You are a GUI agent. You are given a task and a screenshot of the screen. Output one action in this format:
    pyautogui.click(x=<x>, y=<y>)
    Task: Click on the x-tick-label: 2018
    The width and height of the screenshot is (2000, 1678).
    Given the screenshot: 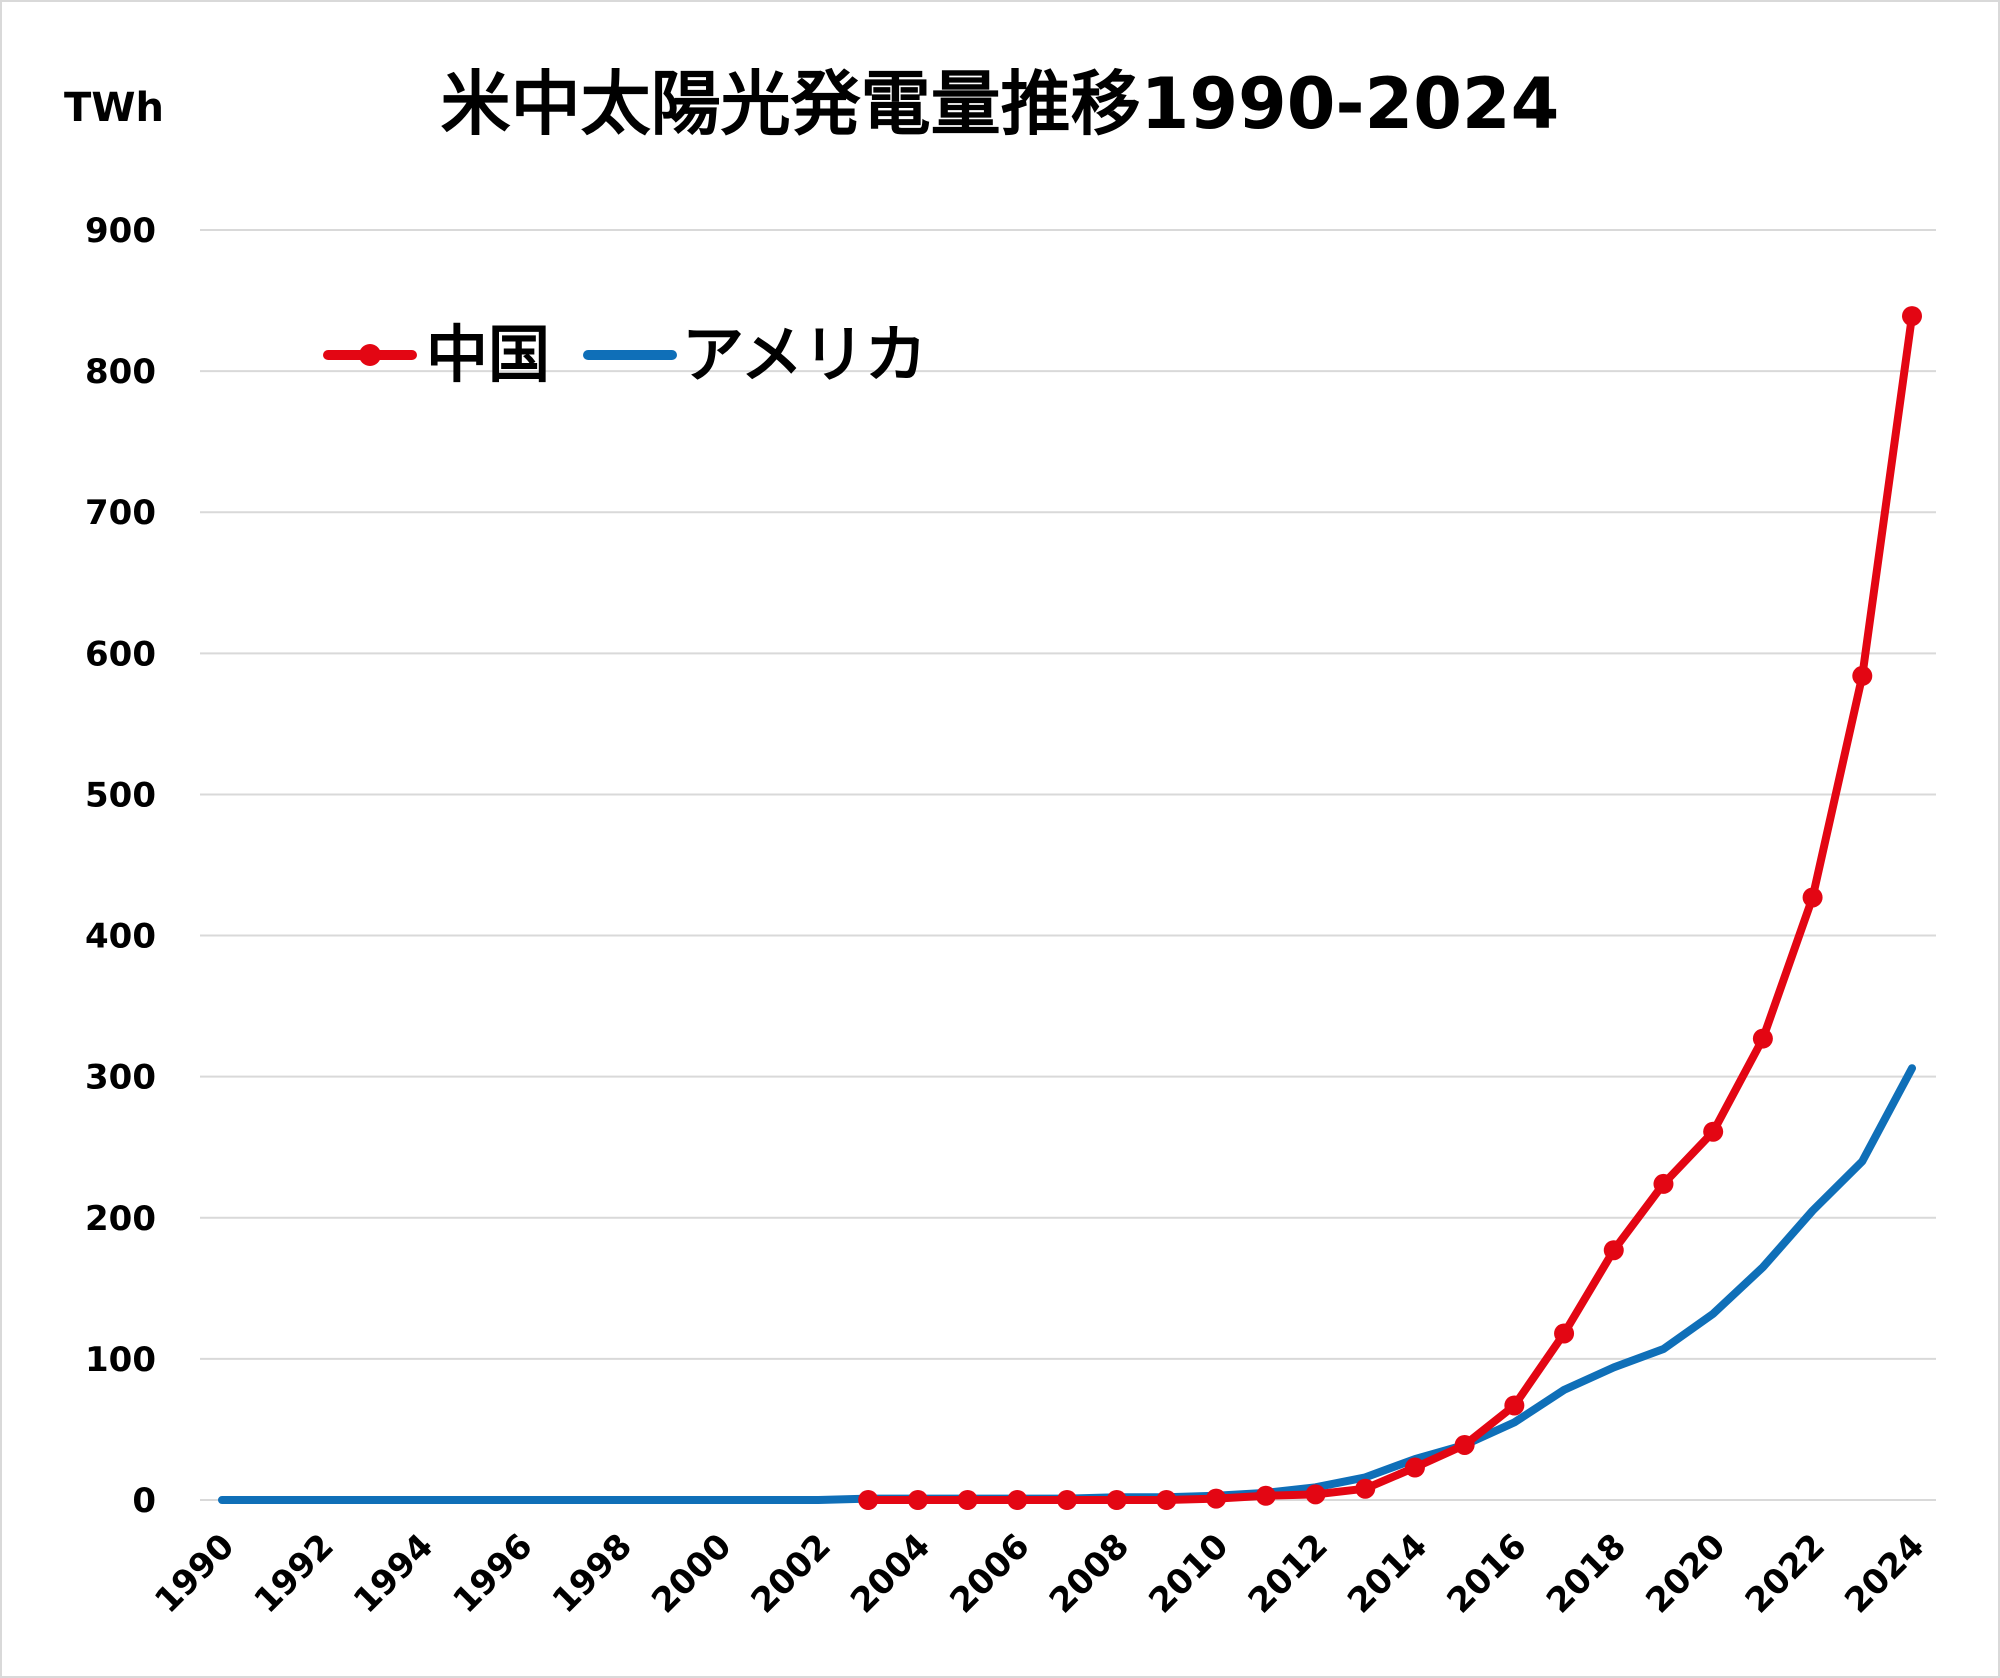 What is the action you would take?
    pyautogui.click(x=1586, y=1573)
    